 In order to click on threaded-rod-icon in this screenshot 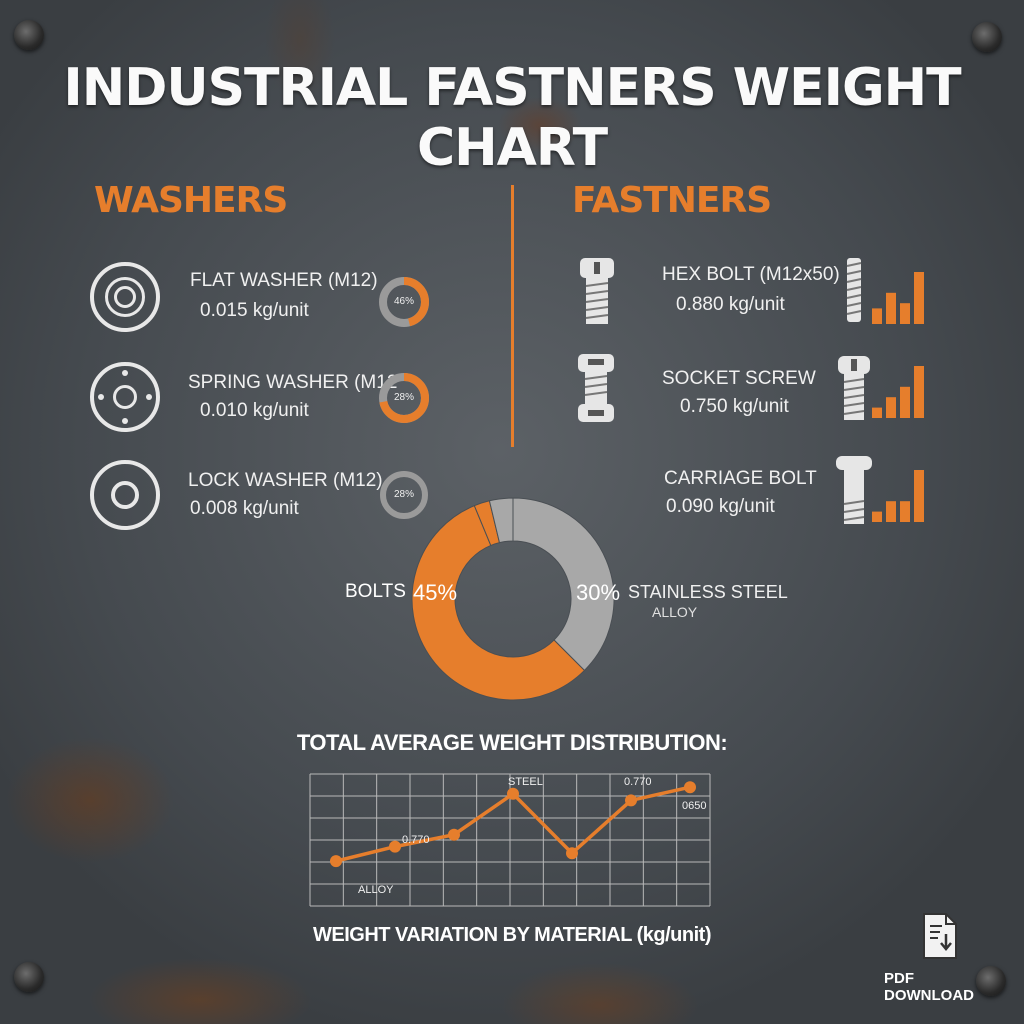, I will do `click(854, 292)`.